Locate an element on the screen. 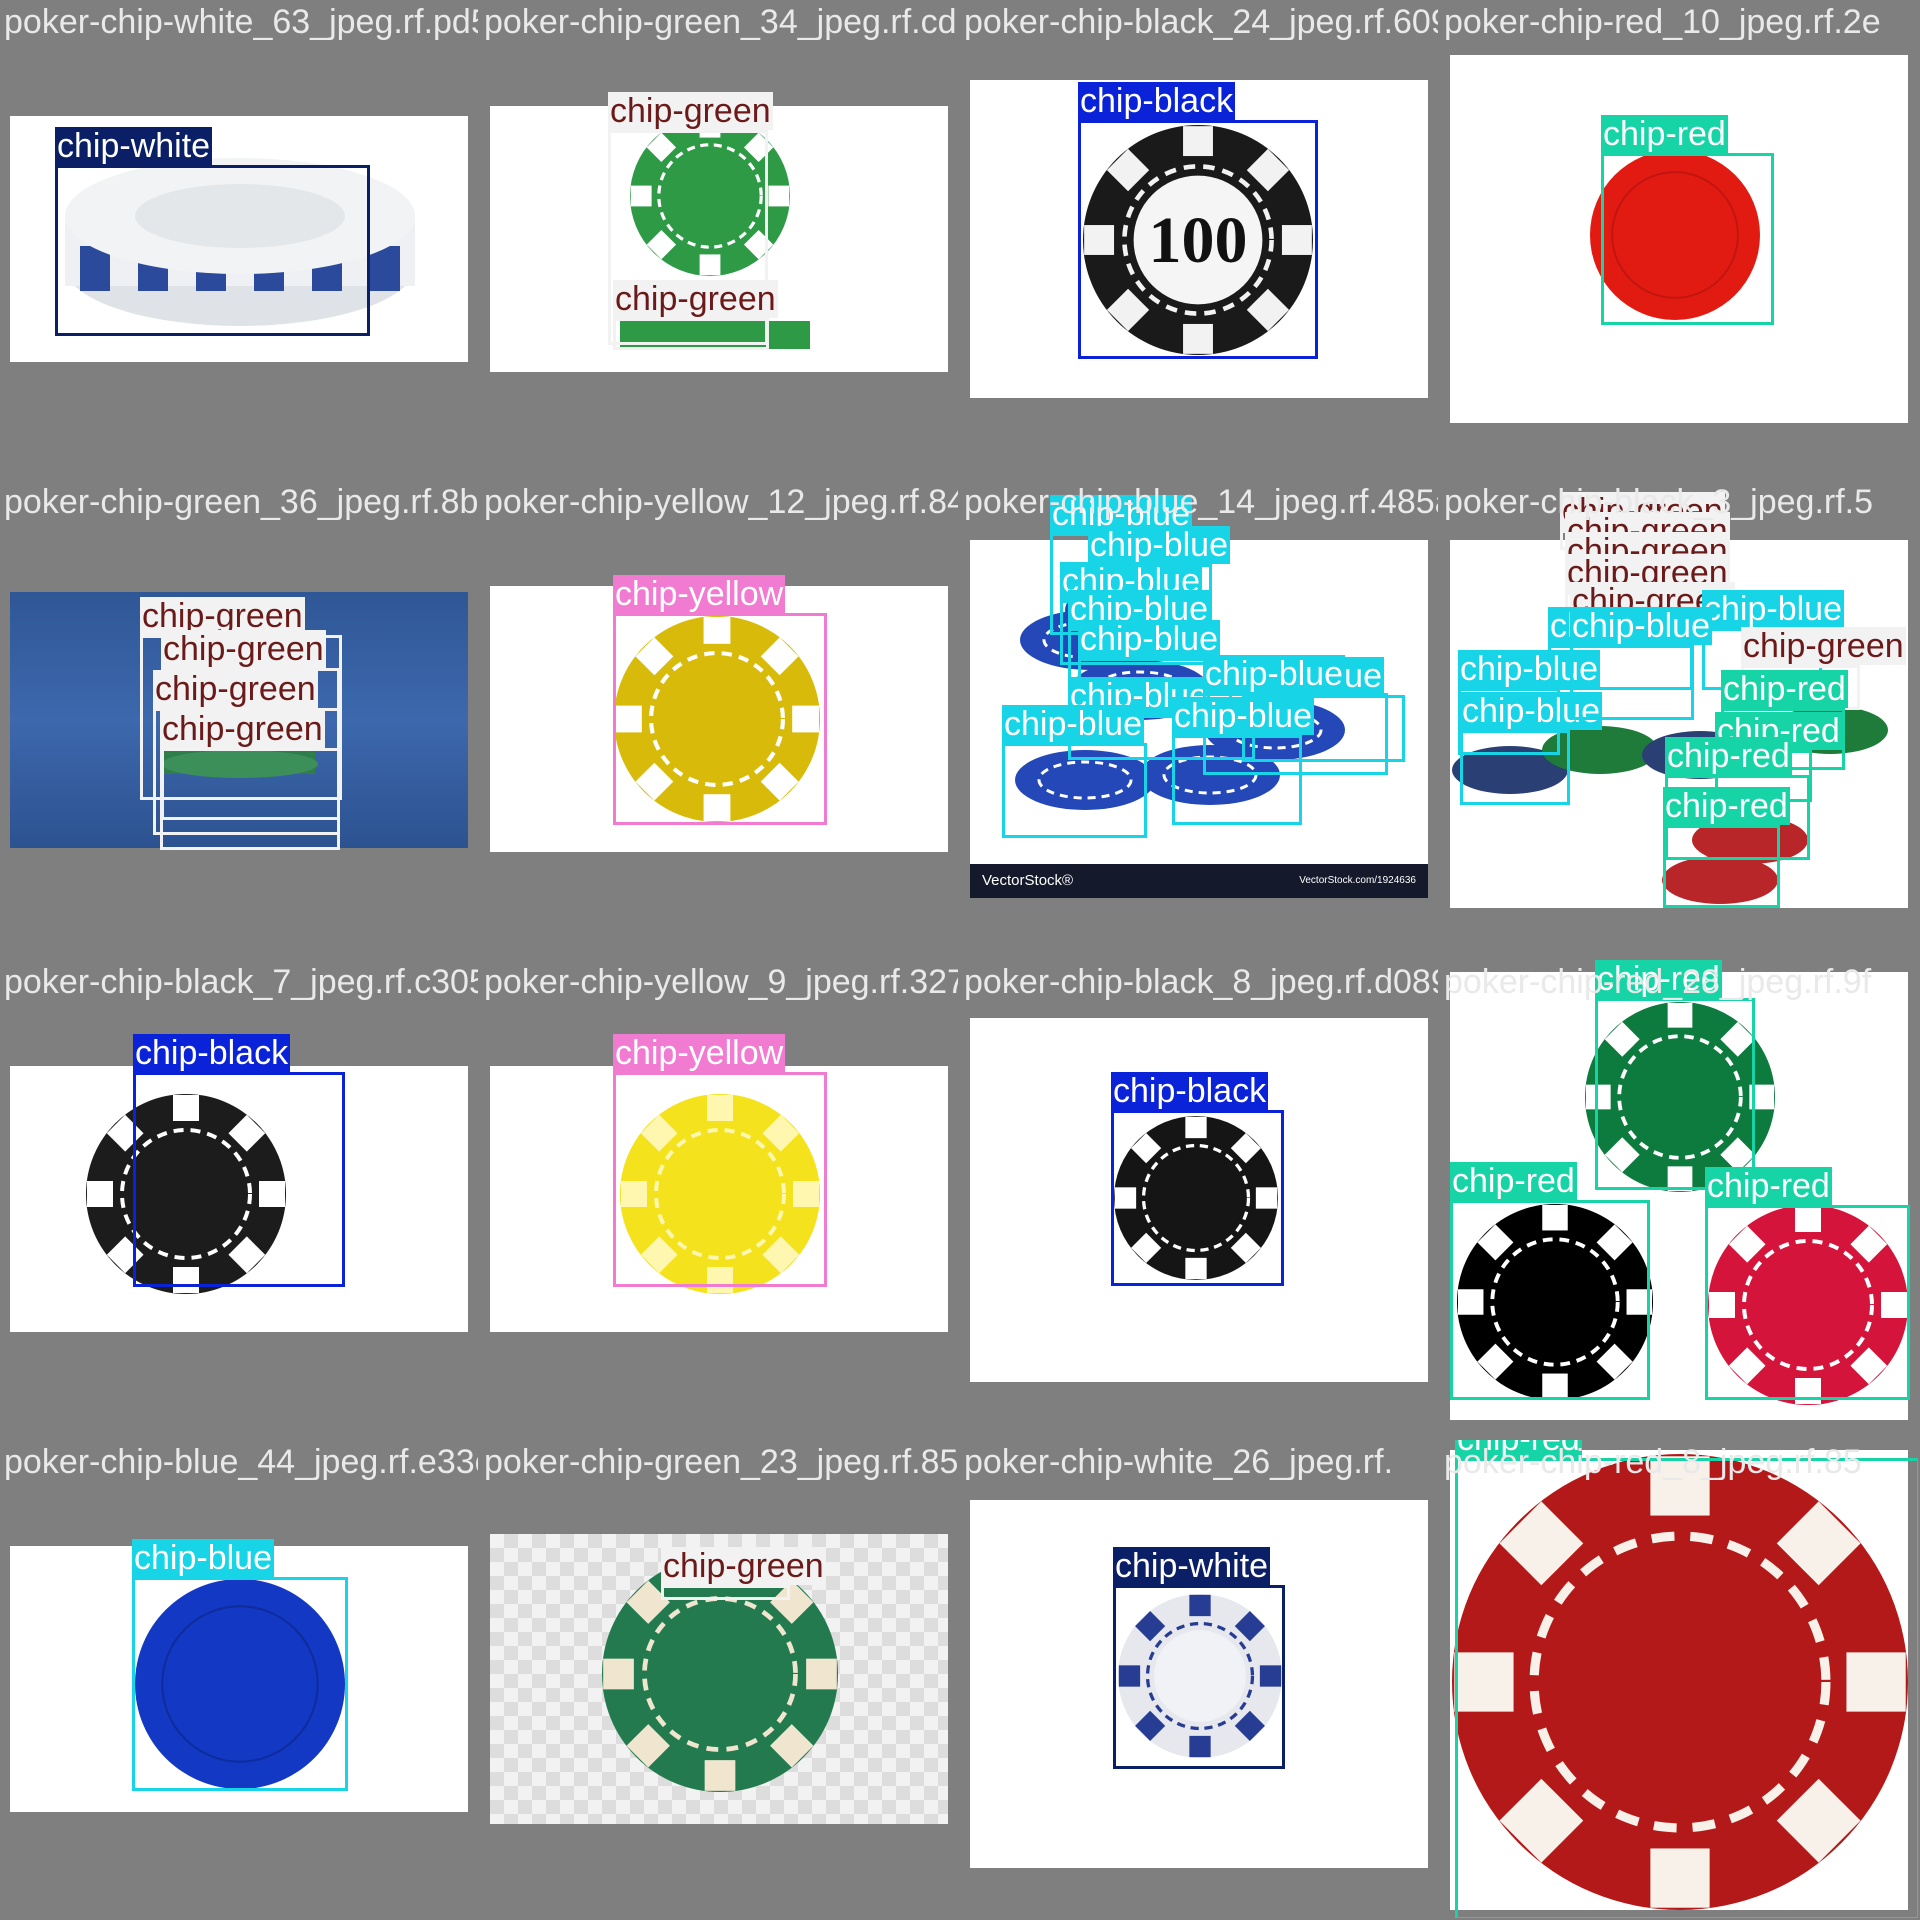 Image resolution: width=1920 pixels, height=1920 pixels. mosaic-tile: chip-red poker-chip-red_10_jpeg.rf.2e is located at coordinates (1679, 239).